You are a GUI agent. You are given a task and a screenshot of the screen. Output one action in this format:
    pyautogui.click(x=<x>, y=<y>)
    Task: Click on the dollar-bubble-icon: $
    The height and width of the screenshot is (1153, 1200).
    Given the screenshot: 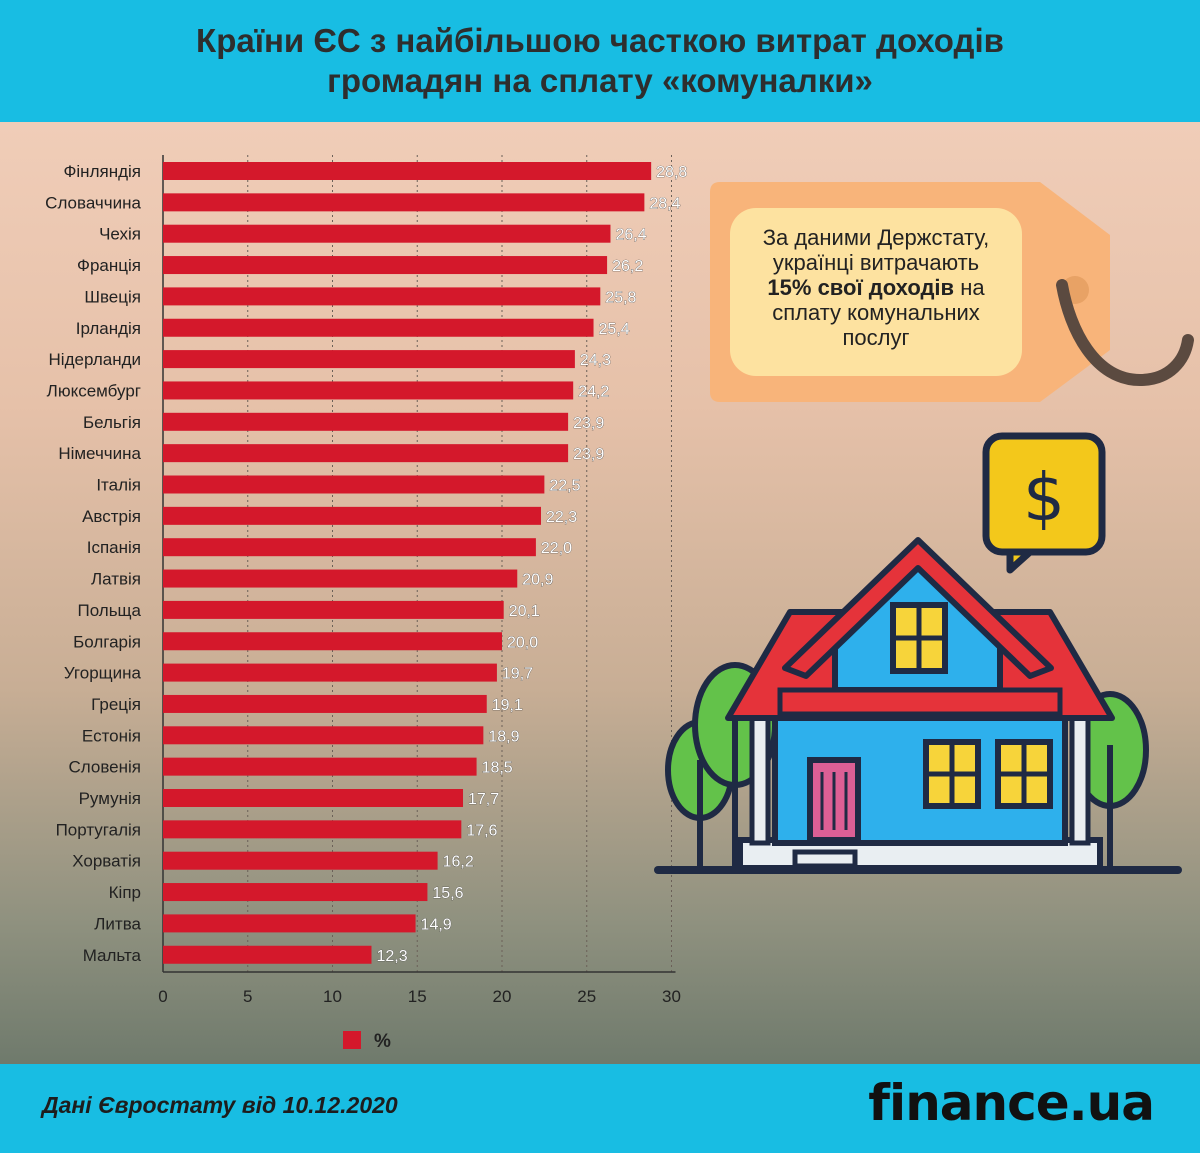 What is the action you would take?
    pyautogui.click(x=1044, y=503)
    